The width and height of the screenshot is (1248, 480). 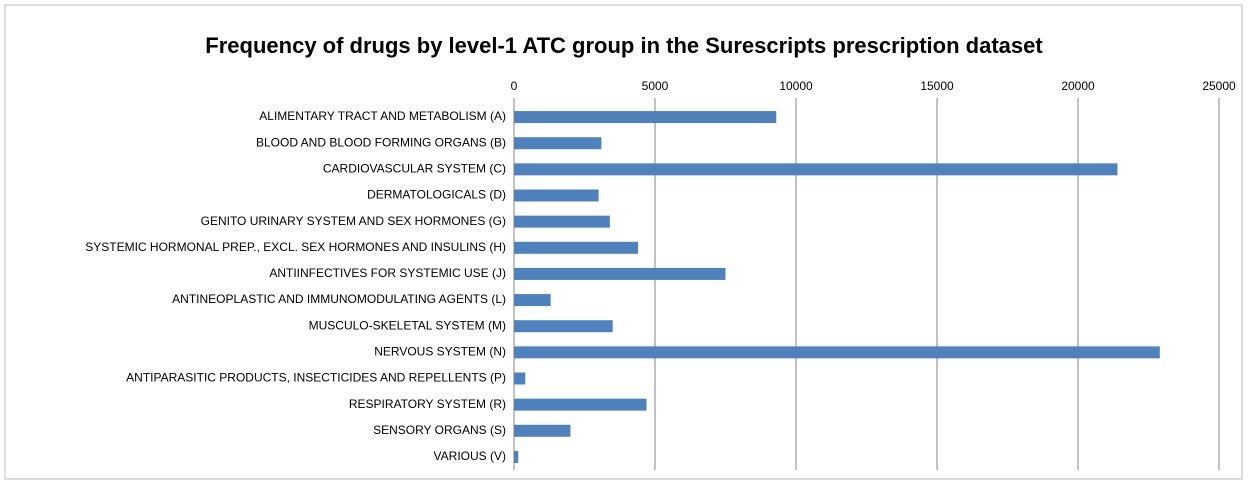 I want to click on y-tick-label: VARIOUS (V), so click(x=470, y=456).